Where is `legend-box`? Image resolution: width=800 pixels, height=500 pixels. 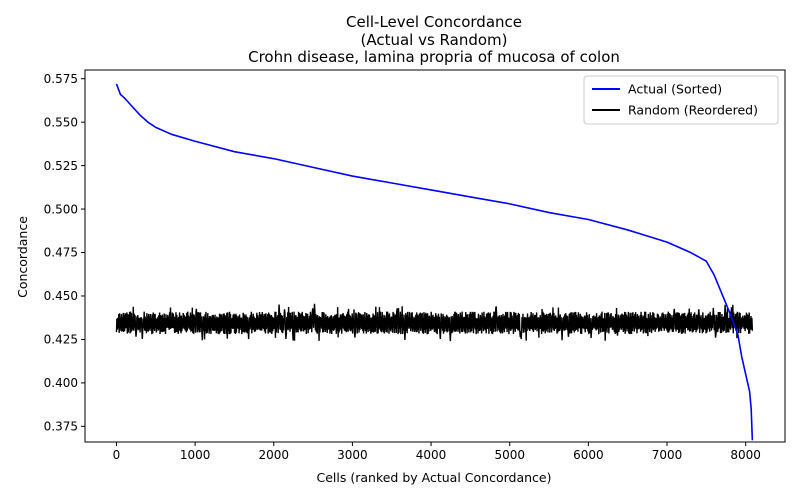
legend-box is located at coordinates (681, 100).